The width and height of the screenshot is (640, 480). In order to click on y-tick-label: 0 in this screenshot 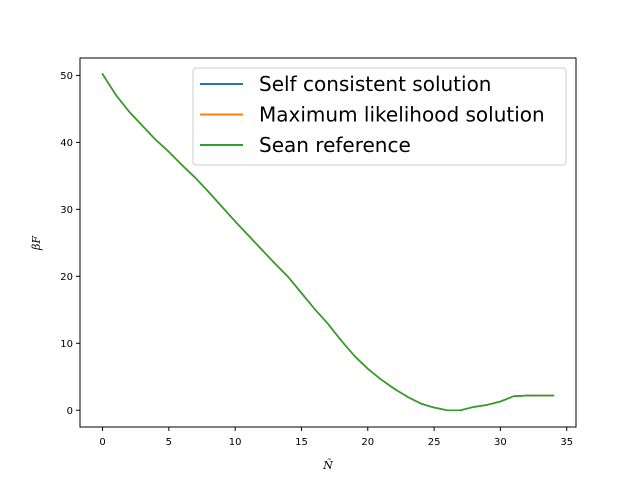, I will do `click(70, 411)`.